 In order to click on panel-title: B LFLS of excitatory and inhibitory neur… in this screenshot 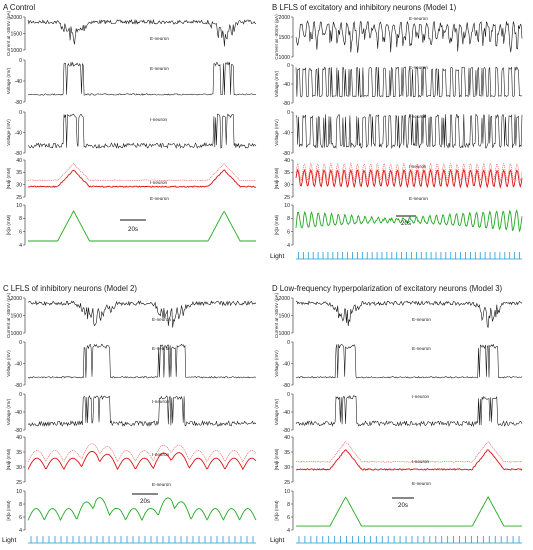, I will do `click(364, 7)`.